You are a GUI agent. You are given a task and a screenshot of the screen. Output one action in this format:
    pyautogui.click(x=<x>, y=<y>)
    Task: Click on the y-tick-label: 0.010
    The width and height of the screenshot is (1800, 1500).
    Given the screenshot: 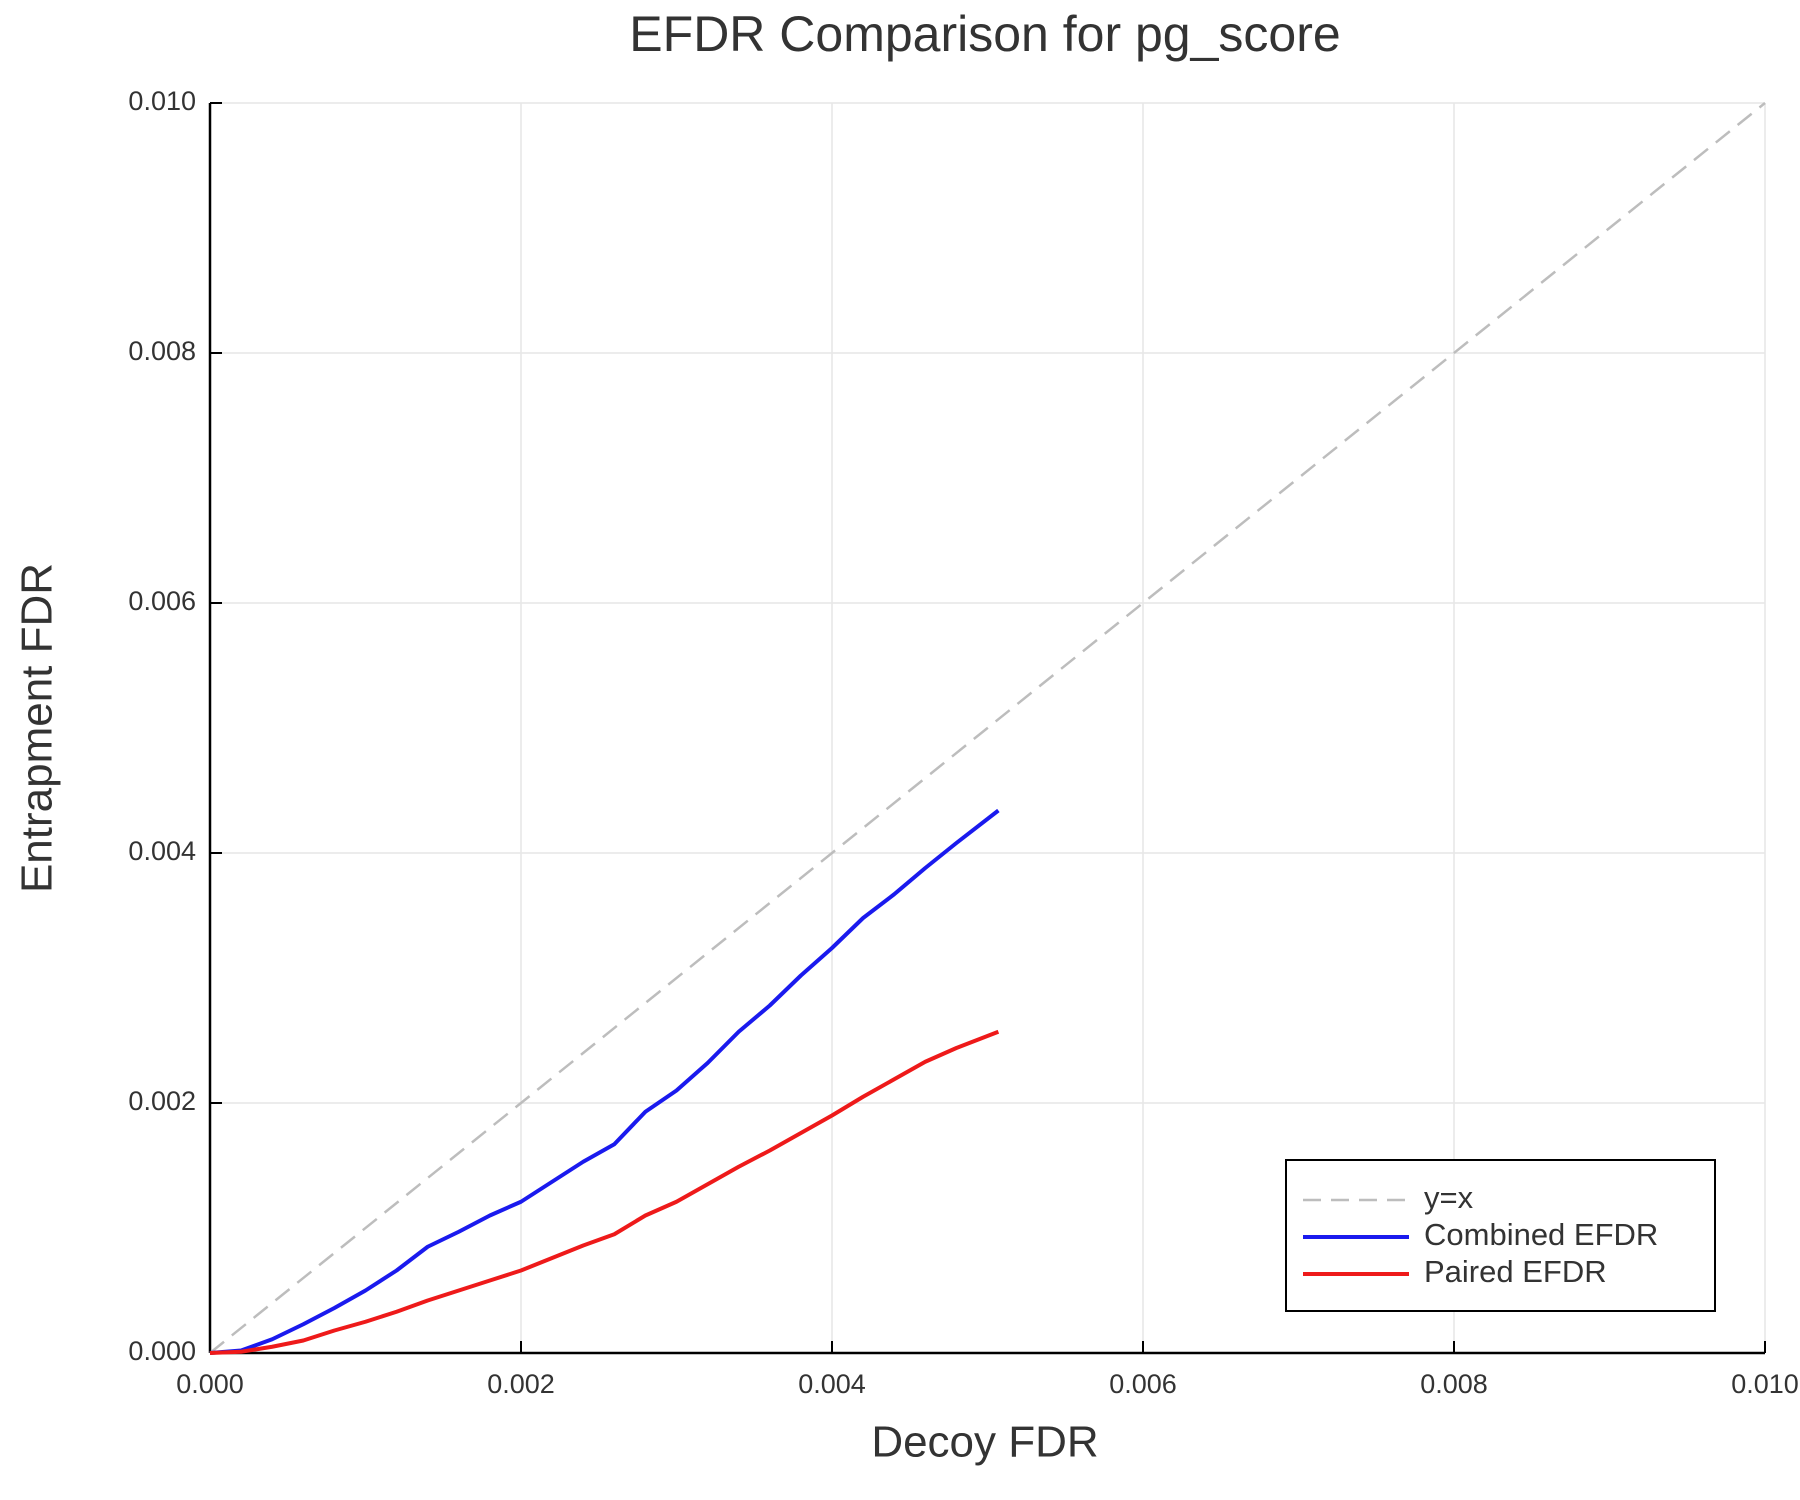 What is the action you would take?
    pyautogui.click(x=162, y=101)
    